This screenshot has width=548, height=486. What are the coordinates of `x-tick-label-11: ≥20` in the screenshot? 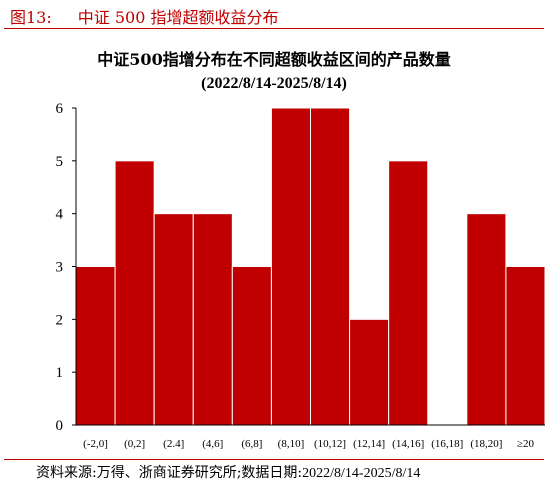 It's located at (526, 444).